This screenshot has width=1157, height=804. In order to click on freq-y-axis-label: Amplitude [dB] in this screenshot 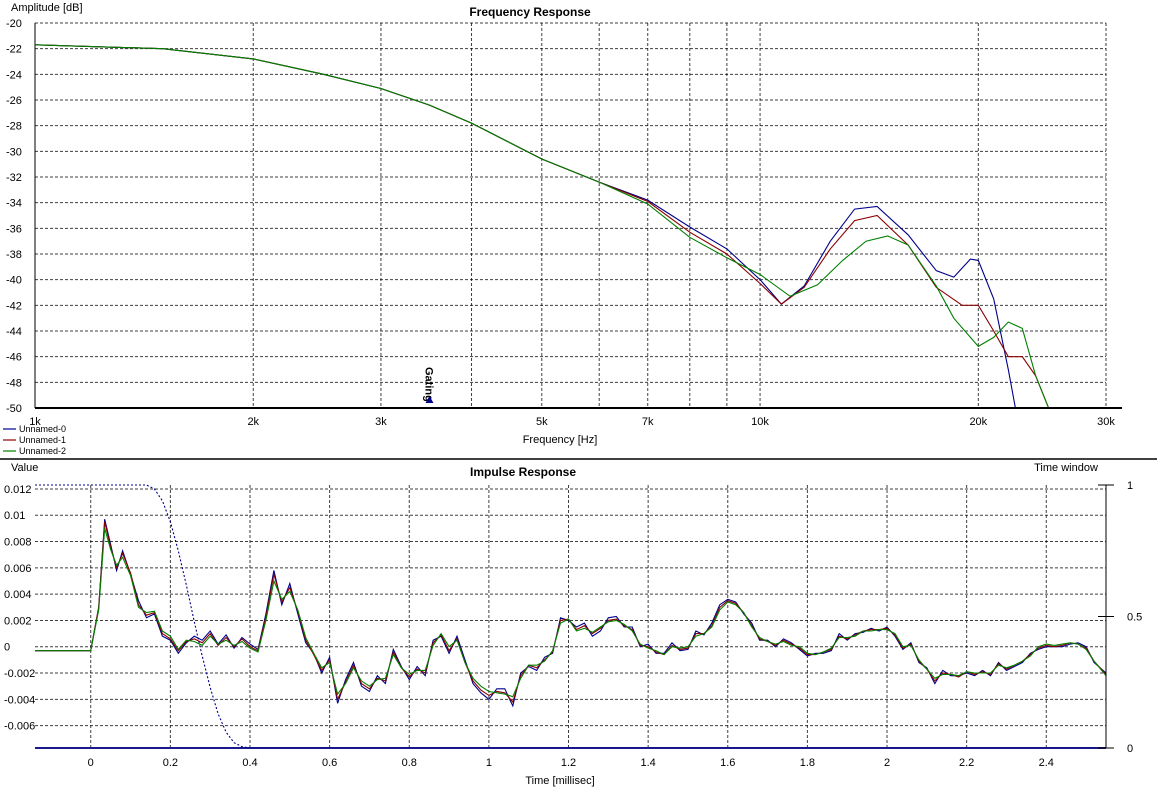, I will do `click(47, 8)`.